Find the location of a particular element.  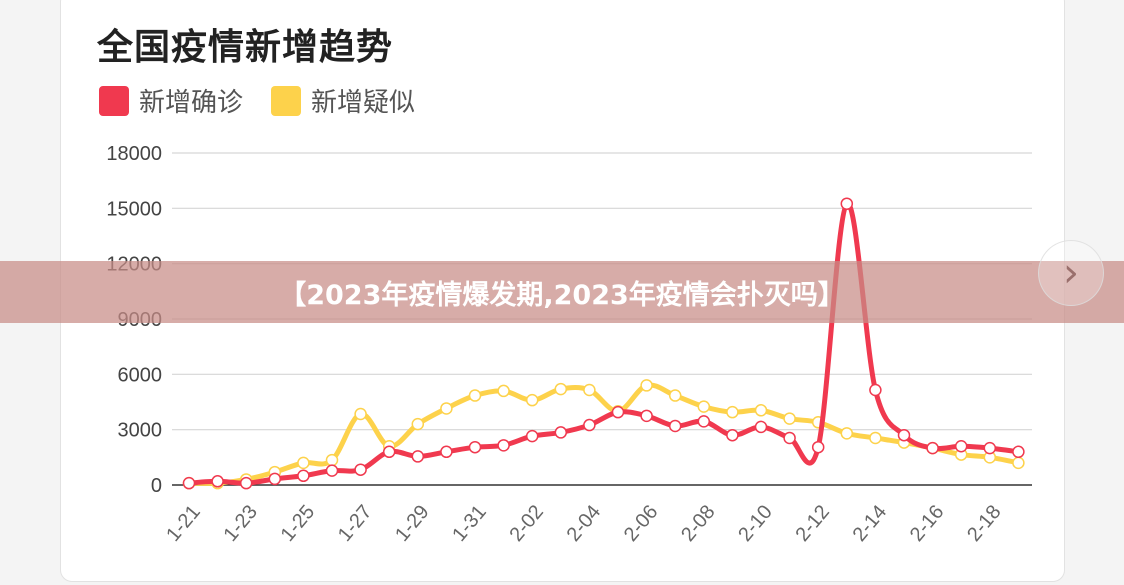

series-line-suspected is located at coordinates (603, 434).